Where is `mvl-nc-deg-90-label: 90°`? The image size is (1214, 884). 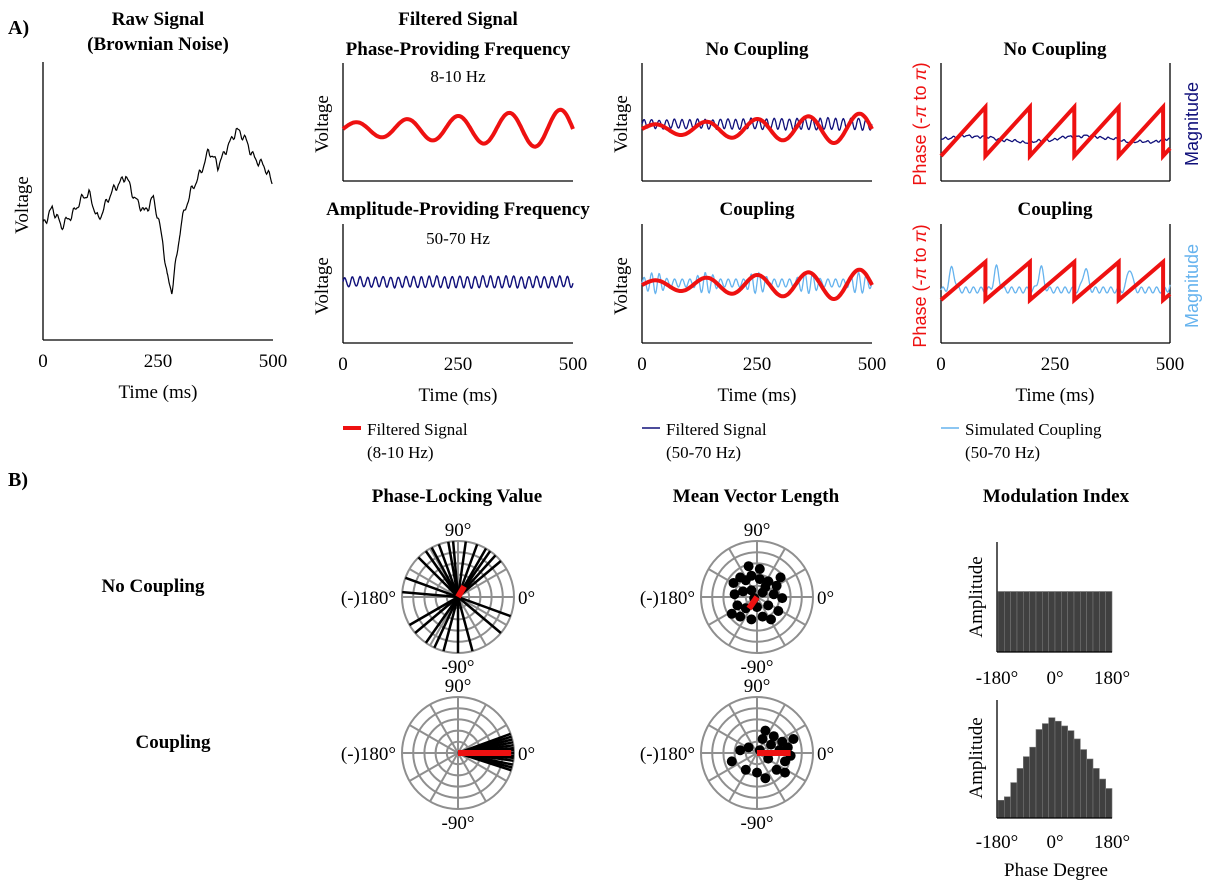
mvl-nc-deg-90-label: 90° is located at coordinates (757, 530).